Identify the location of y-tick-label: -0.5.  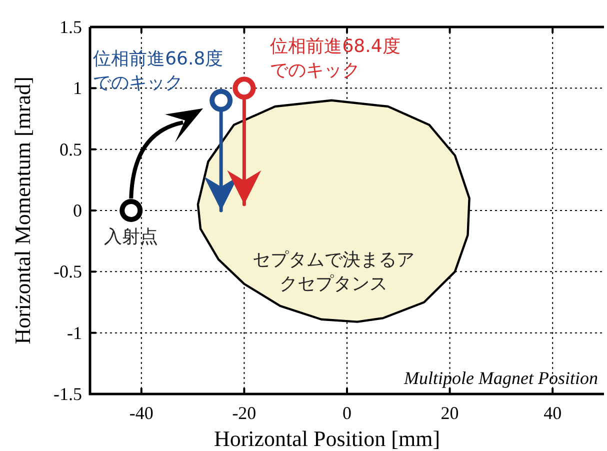
(68, 272).